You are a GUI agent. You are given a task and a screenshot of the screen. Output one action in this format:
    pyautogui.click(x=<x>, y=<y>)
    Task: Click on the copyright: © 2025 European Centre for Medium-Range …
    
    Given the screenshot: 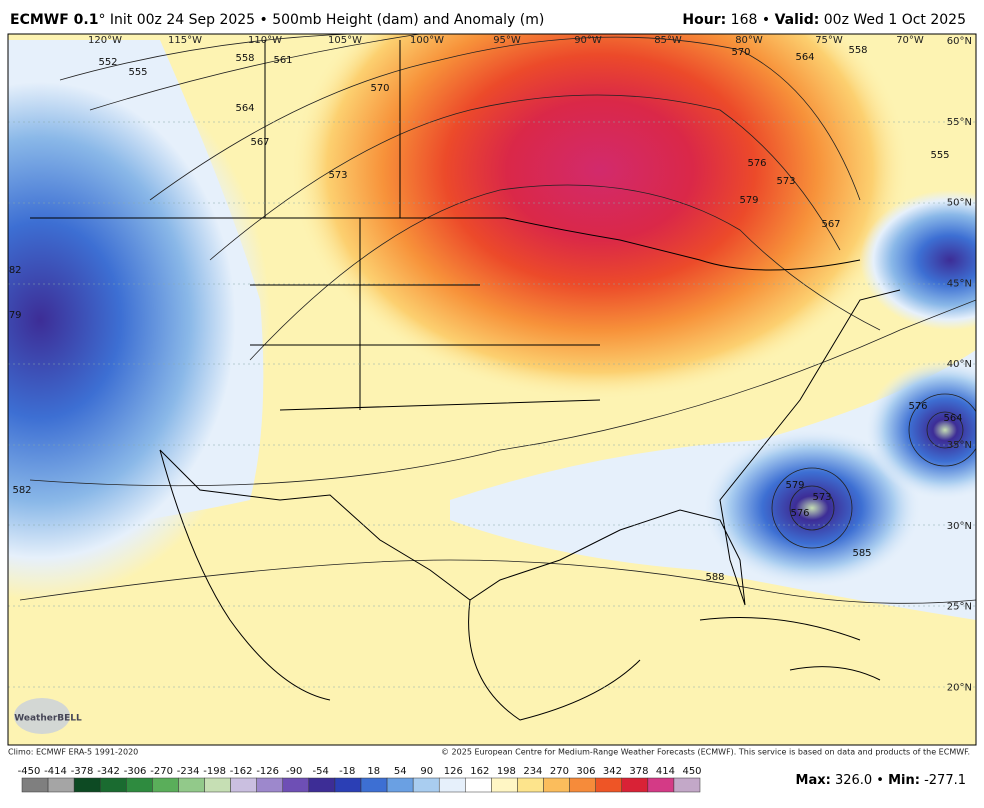 What is the action you would take?
    pyautogui.click(x=705, y=752)
    